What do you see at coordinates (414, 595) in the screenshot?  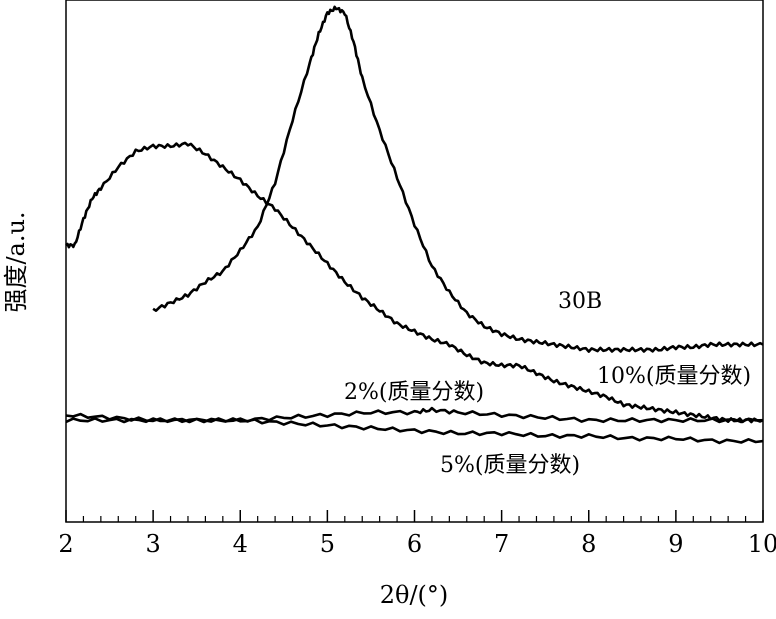 I see `x-axis-label: 2θ/(°)` at bounding box center [414, 595].